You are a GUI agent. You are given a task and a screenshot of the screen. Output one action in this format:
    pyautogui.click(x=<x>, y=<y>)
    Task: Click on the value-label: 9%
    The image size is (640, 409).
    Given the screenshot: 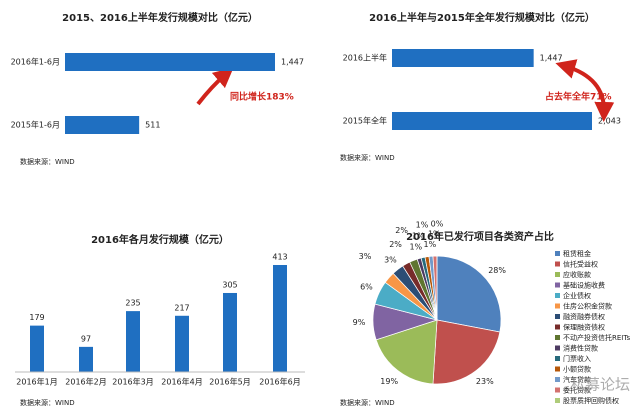 What is the action you would take?
    pyautogui.click(x=359, y=322)
    